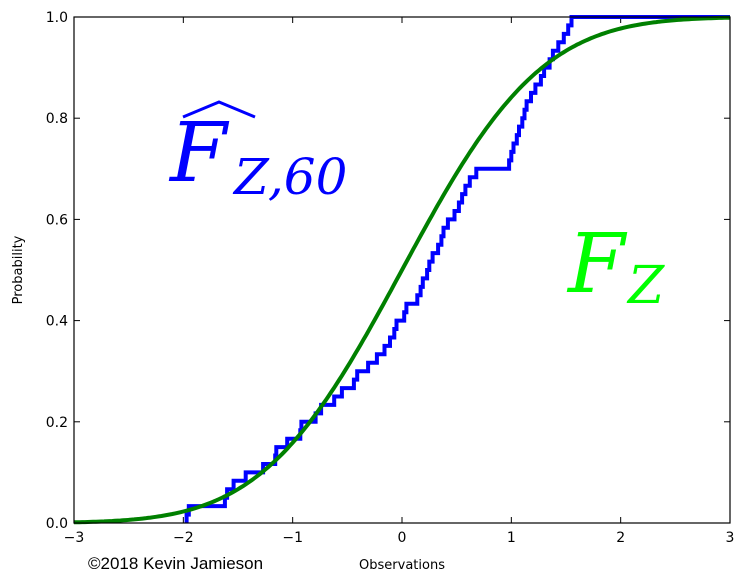  What do you see at coordinates (645, 286) in the screenshot?
I see `true-cdf-sub: Z` at bounding box center [645, 286].